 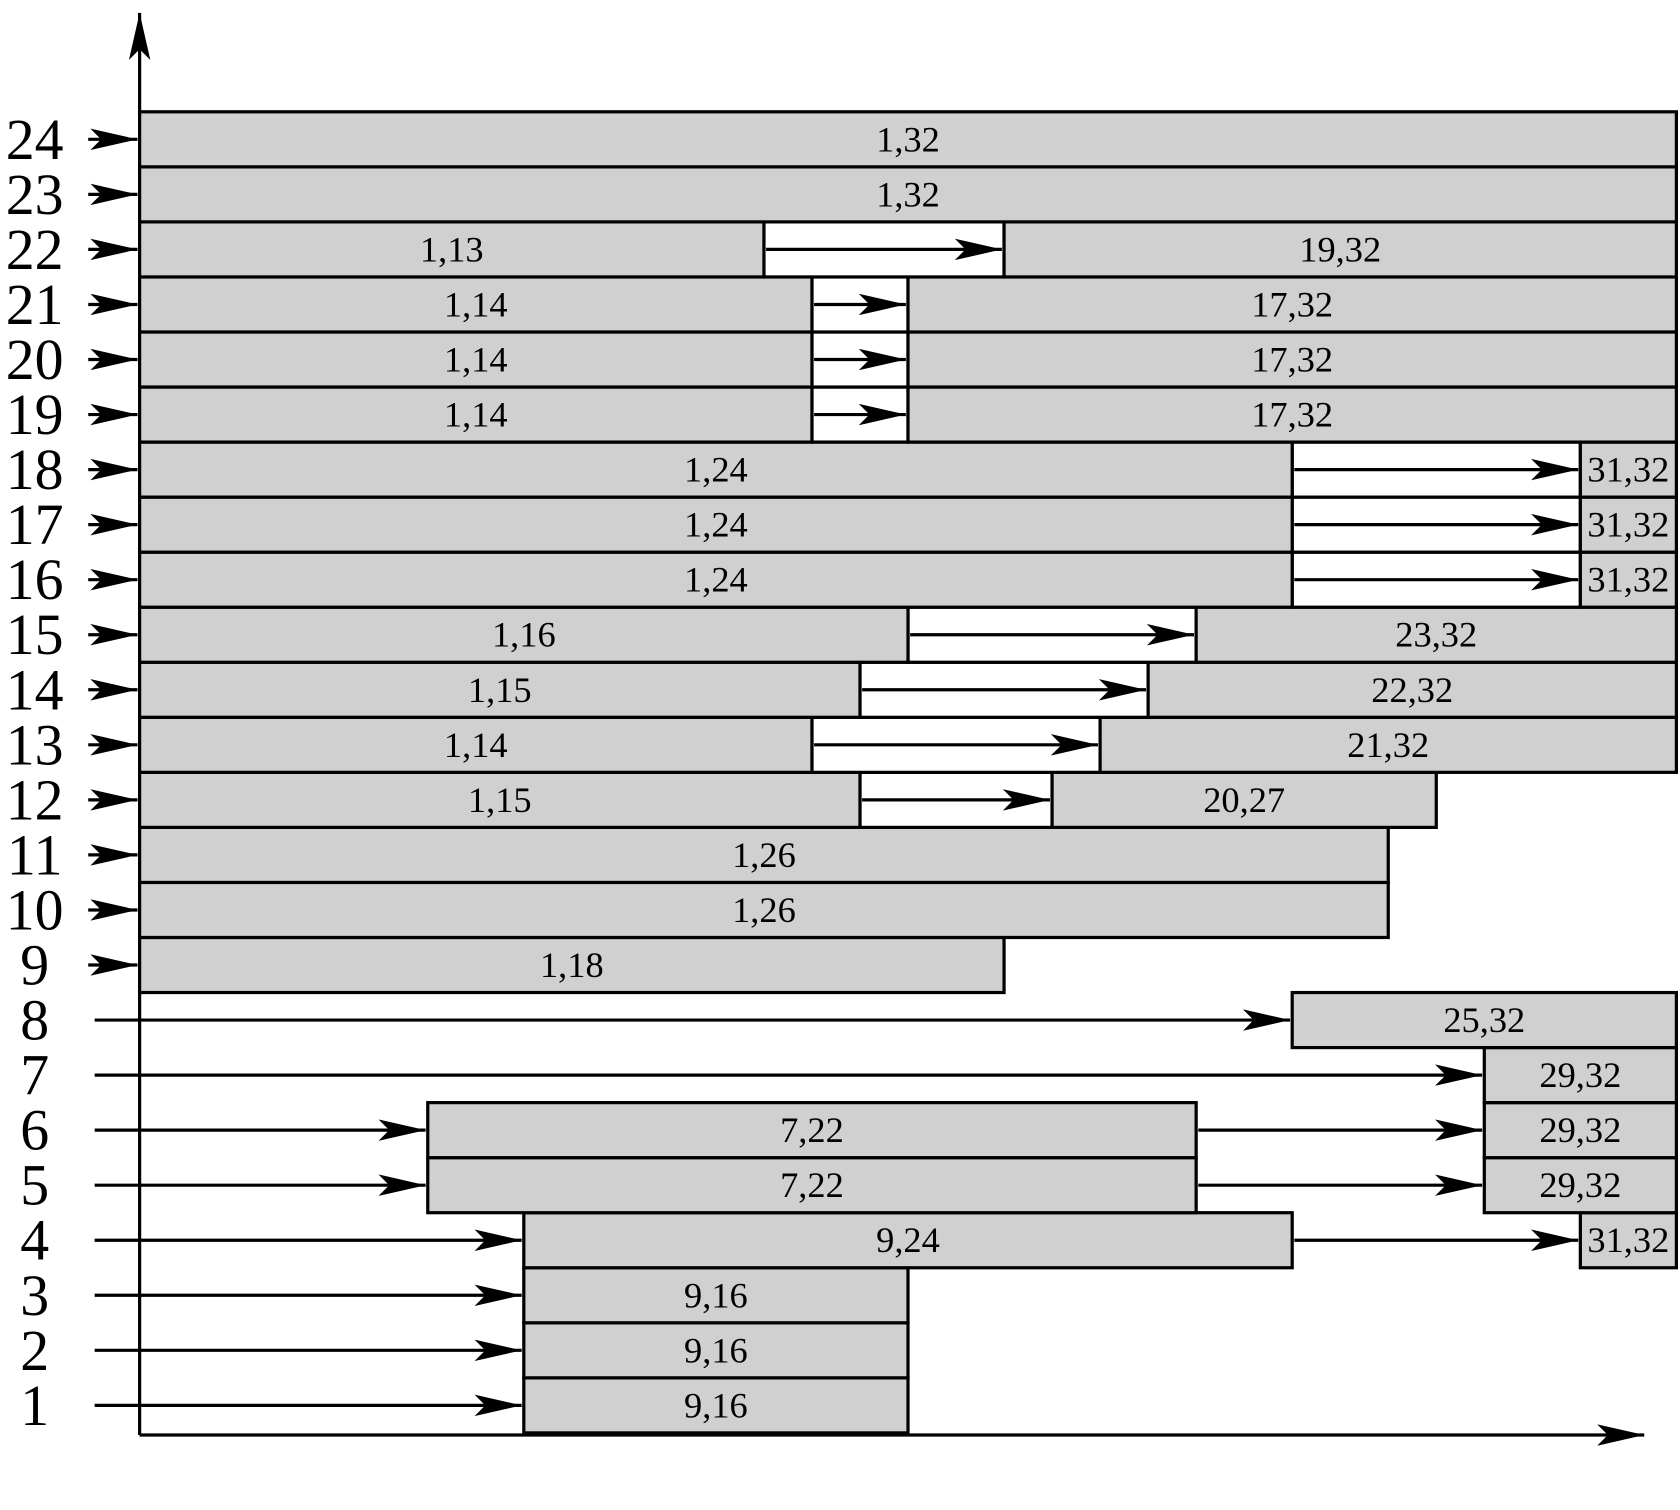 What do you see at coordinates (34, 965) in the screenshot?
I see `row-label: 9` at bounding box center [34, 965].